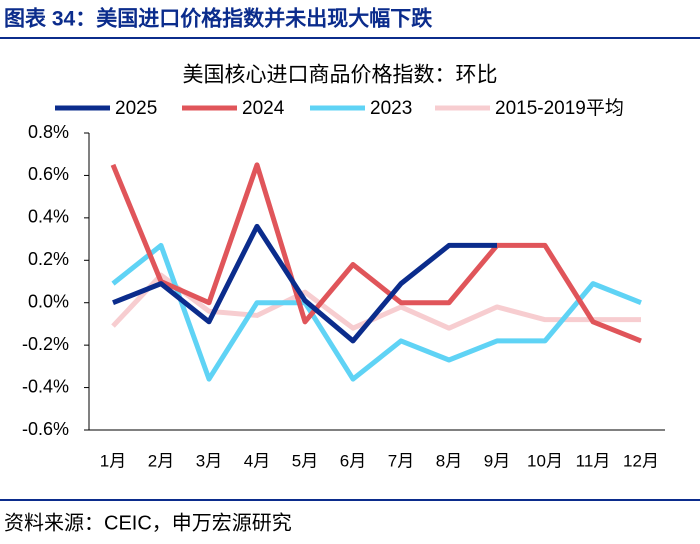 The height and width of the screenshot is (544, 700). Describe the element at coordinates (391, 108) in the screenshot. I see `legend-label: 2023` at that location.